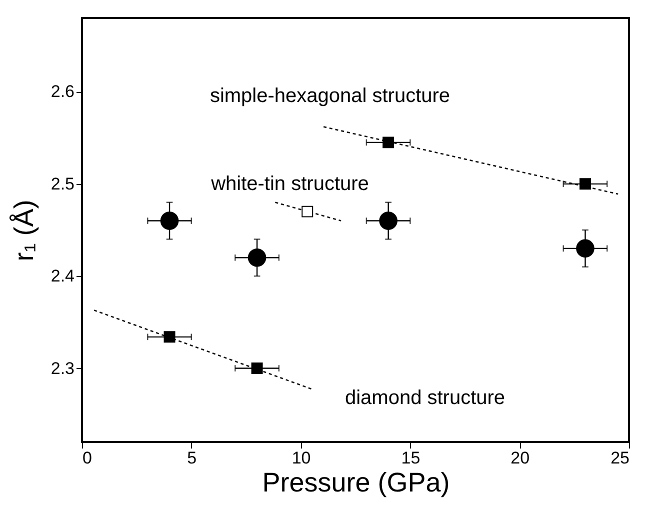 The image size is (652, 506). I want to click on y-tick-label: 2.6, so click(62, 92).